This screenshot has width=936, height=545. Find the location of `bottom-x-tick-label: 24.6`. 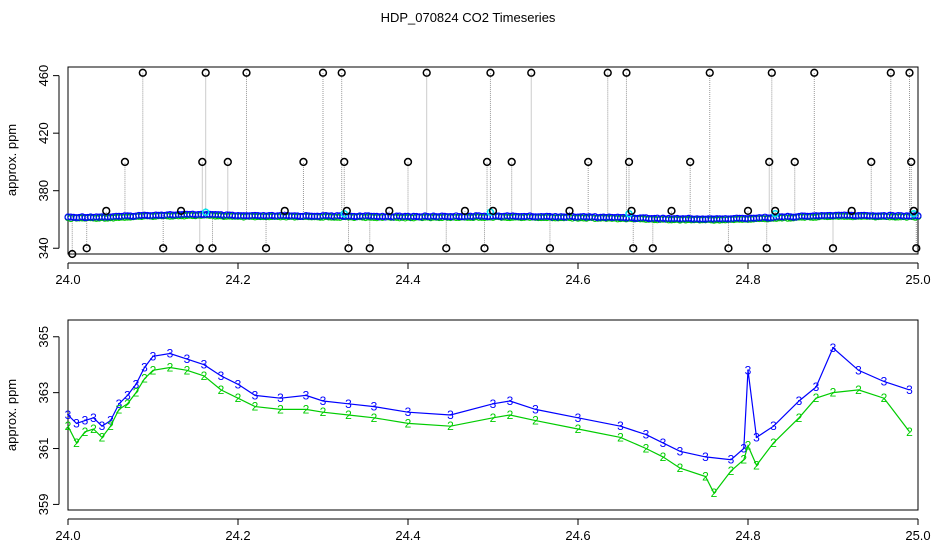

bottom-x-tick-label: 24.6 is located at coordinates (577, 534).